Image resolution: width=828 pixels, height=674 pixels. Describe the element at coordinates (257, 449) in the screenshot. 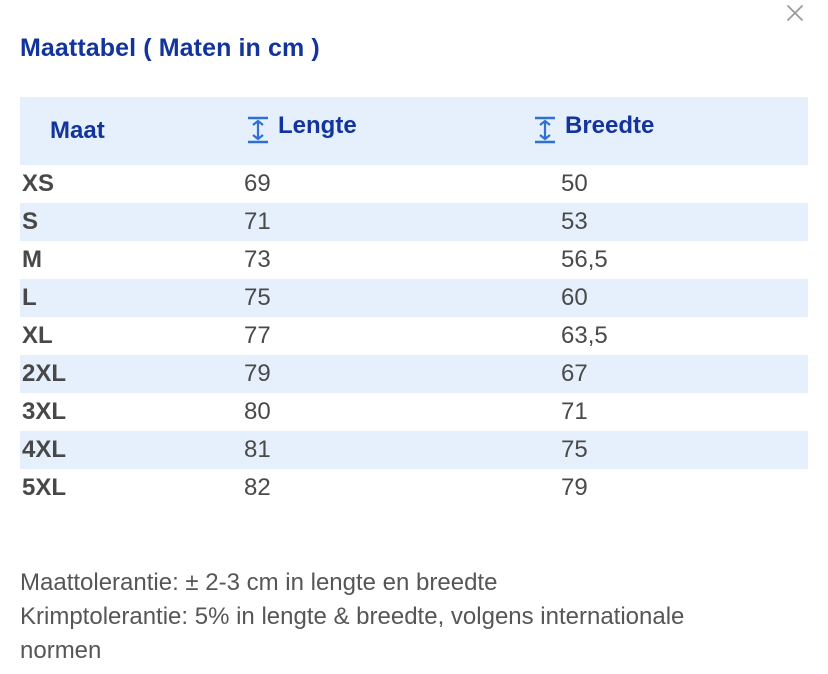

I see `length-cell: 81` at that location.